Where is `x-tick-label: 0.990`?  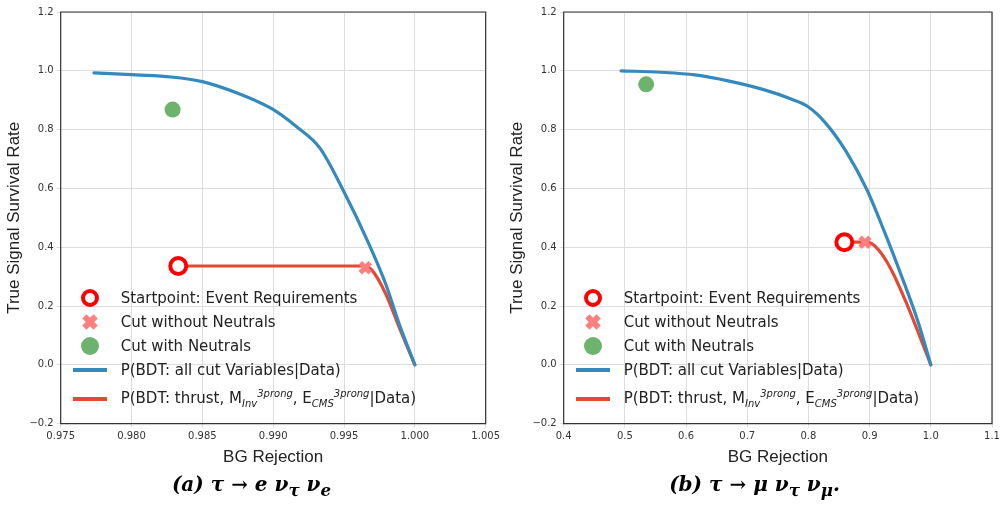
x-tick-label: 0.990 is located at coordinates (273, 436).